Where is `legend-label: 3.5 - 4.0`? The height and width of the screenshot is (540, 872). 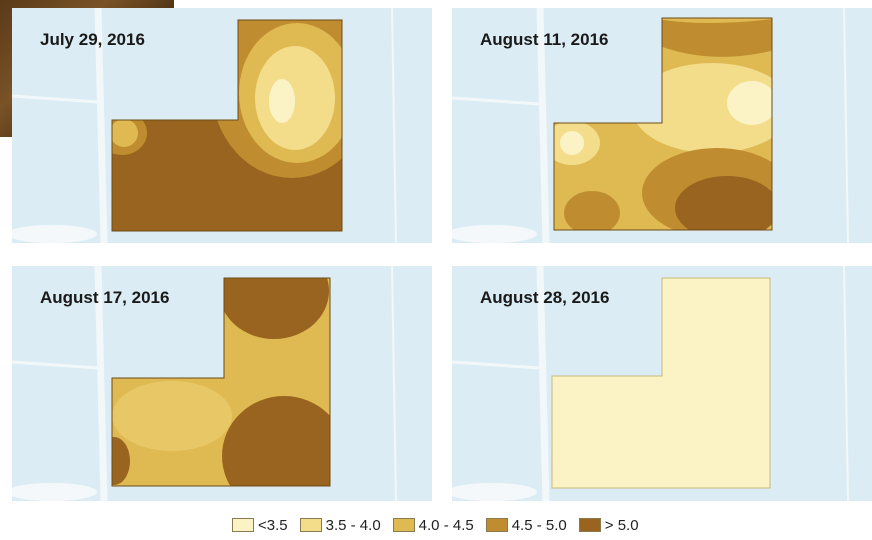 legend-label: 3.5 - 4.0 is located at coordinates (353, 525).